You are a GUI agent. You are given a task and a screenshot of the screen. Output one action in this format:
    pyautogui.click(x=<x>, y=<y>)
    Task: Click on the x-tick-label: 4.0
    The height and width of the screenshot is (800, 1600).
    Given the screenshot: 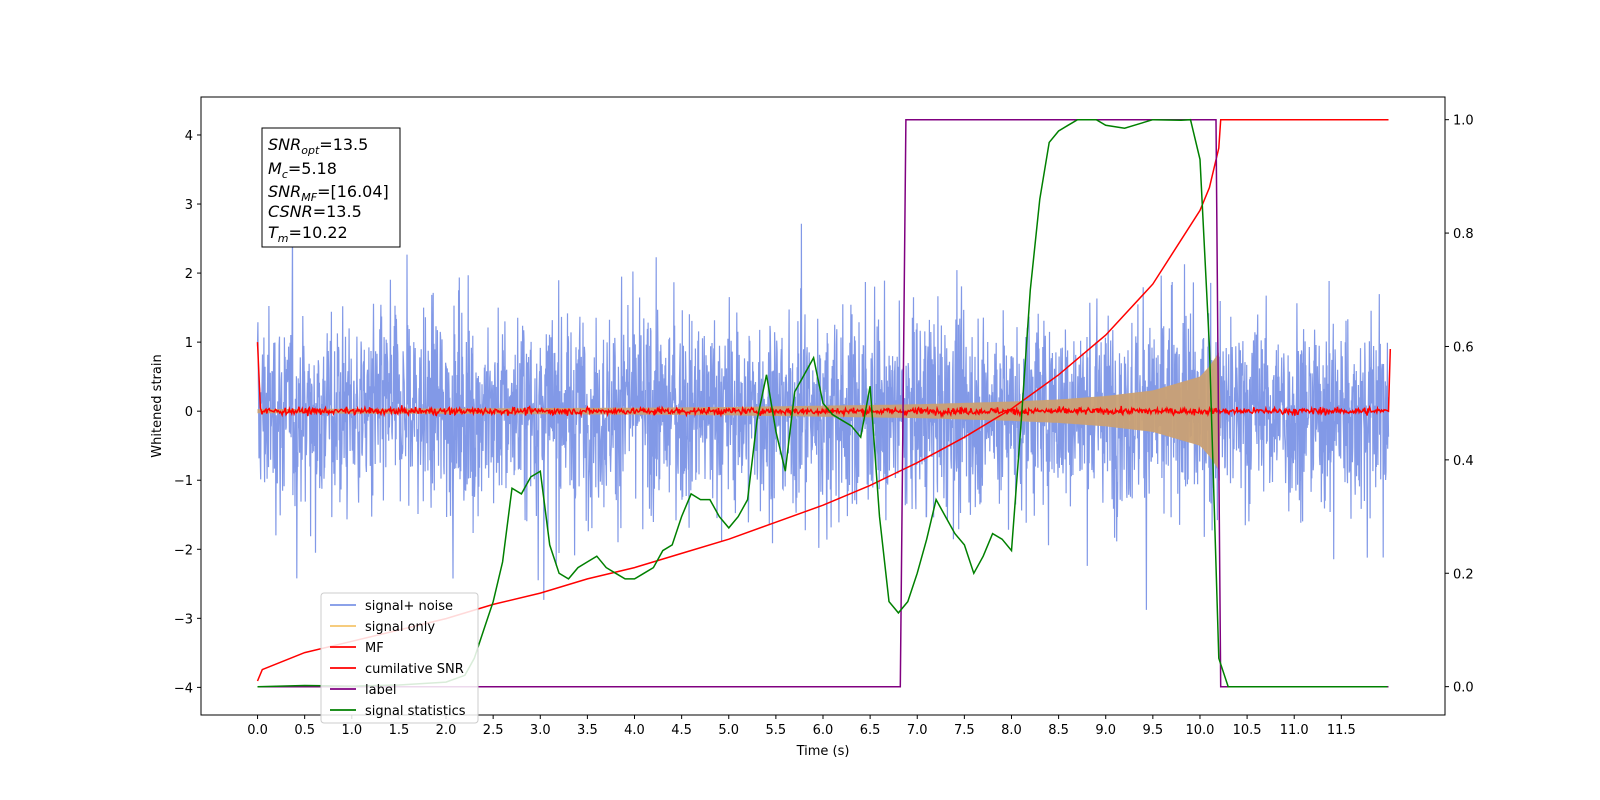 What is the action you would take?
    pyautogui.click(x=634, y=730)
    